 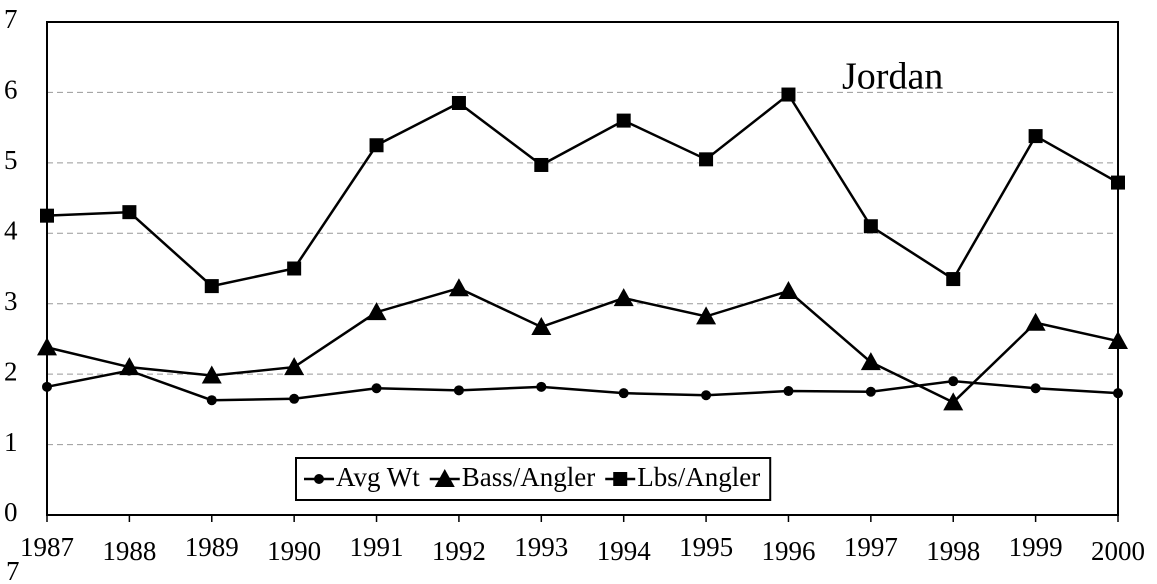 What do you see at coordinates (294, 551) in the screenshot?
I see `x-tick-label: 1990` at bounding box center [294, 551].